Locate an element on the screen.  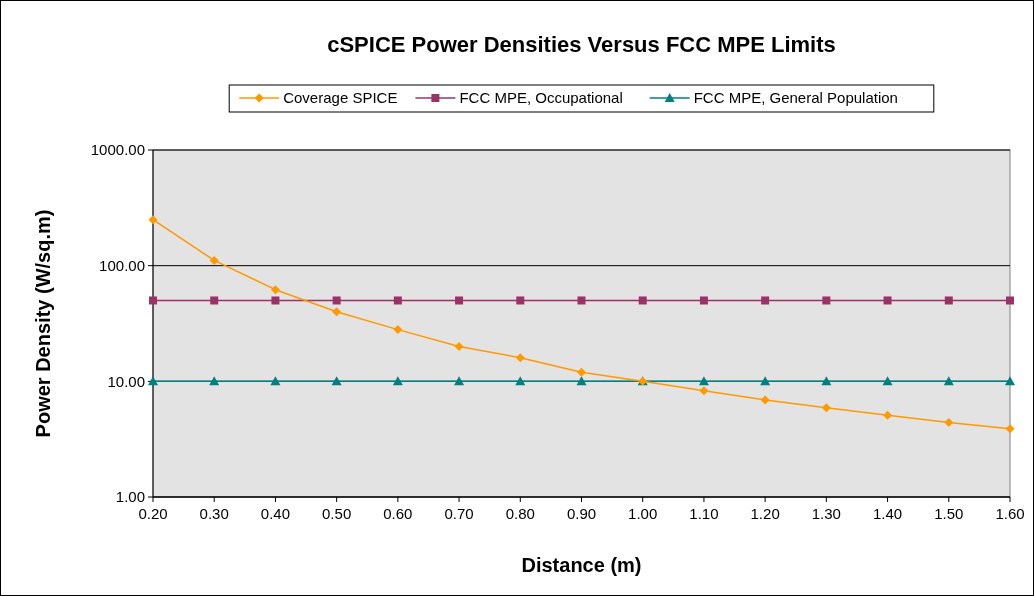
y-tick-label: 100.00 is located at coordinates (122, 265).